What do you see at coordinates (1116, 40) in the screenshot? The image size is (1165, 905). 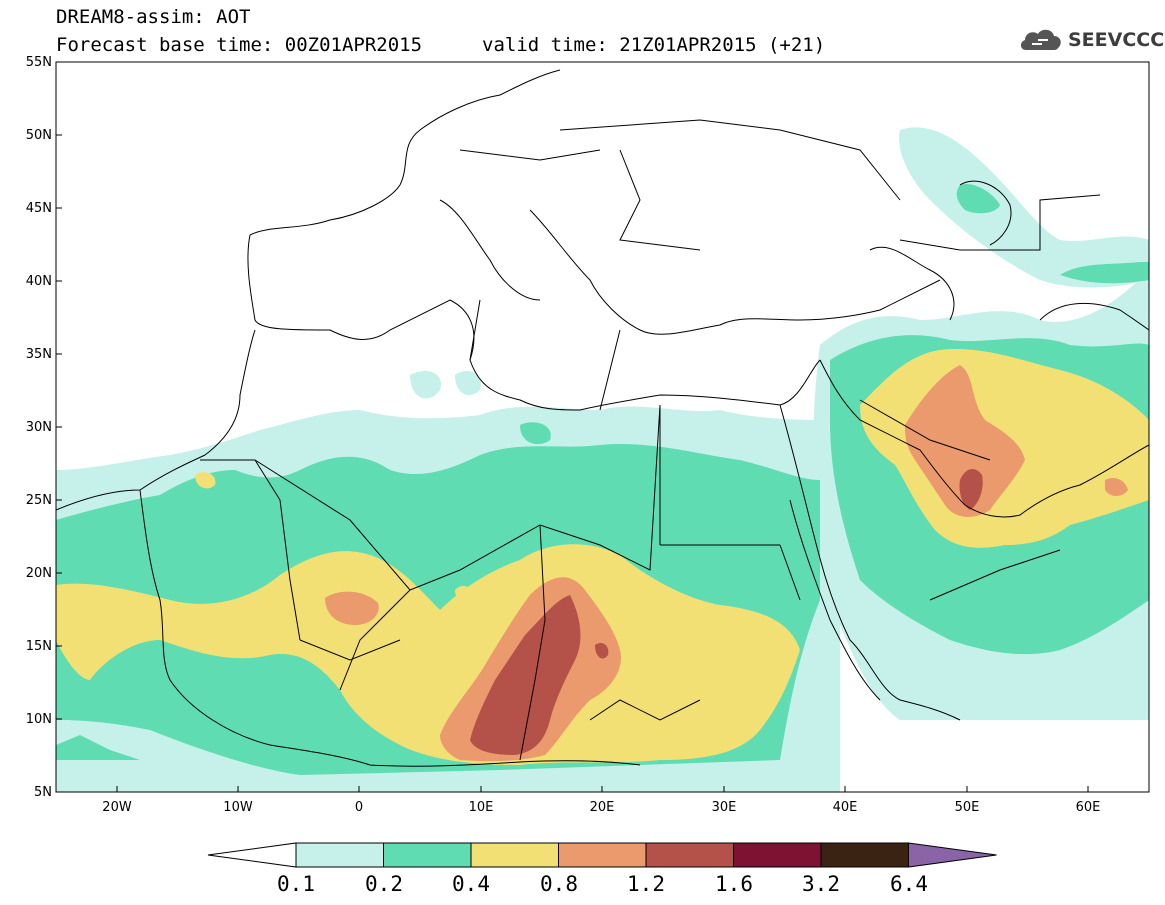 I see `logo-text: SEEVCCC` at bounding box center [1116, 40].